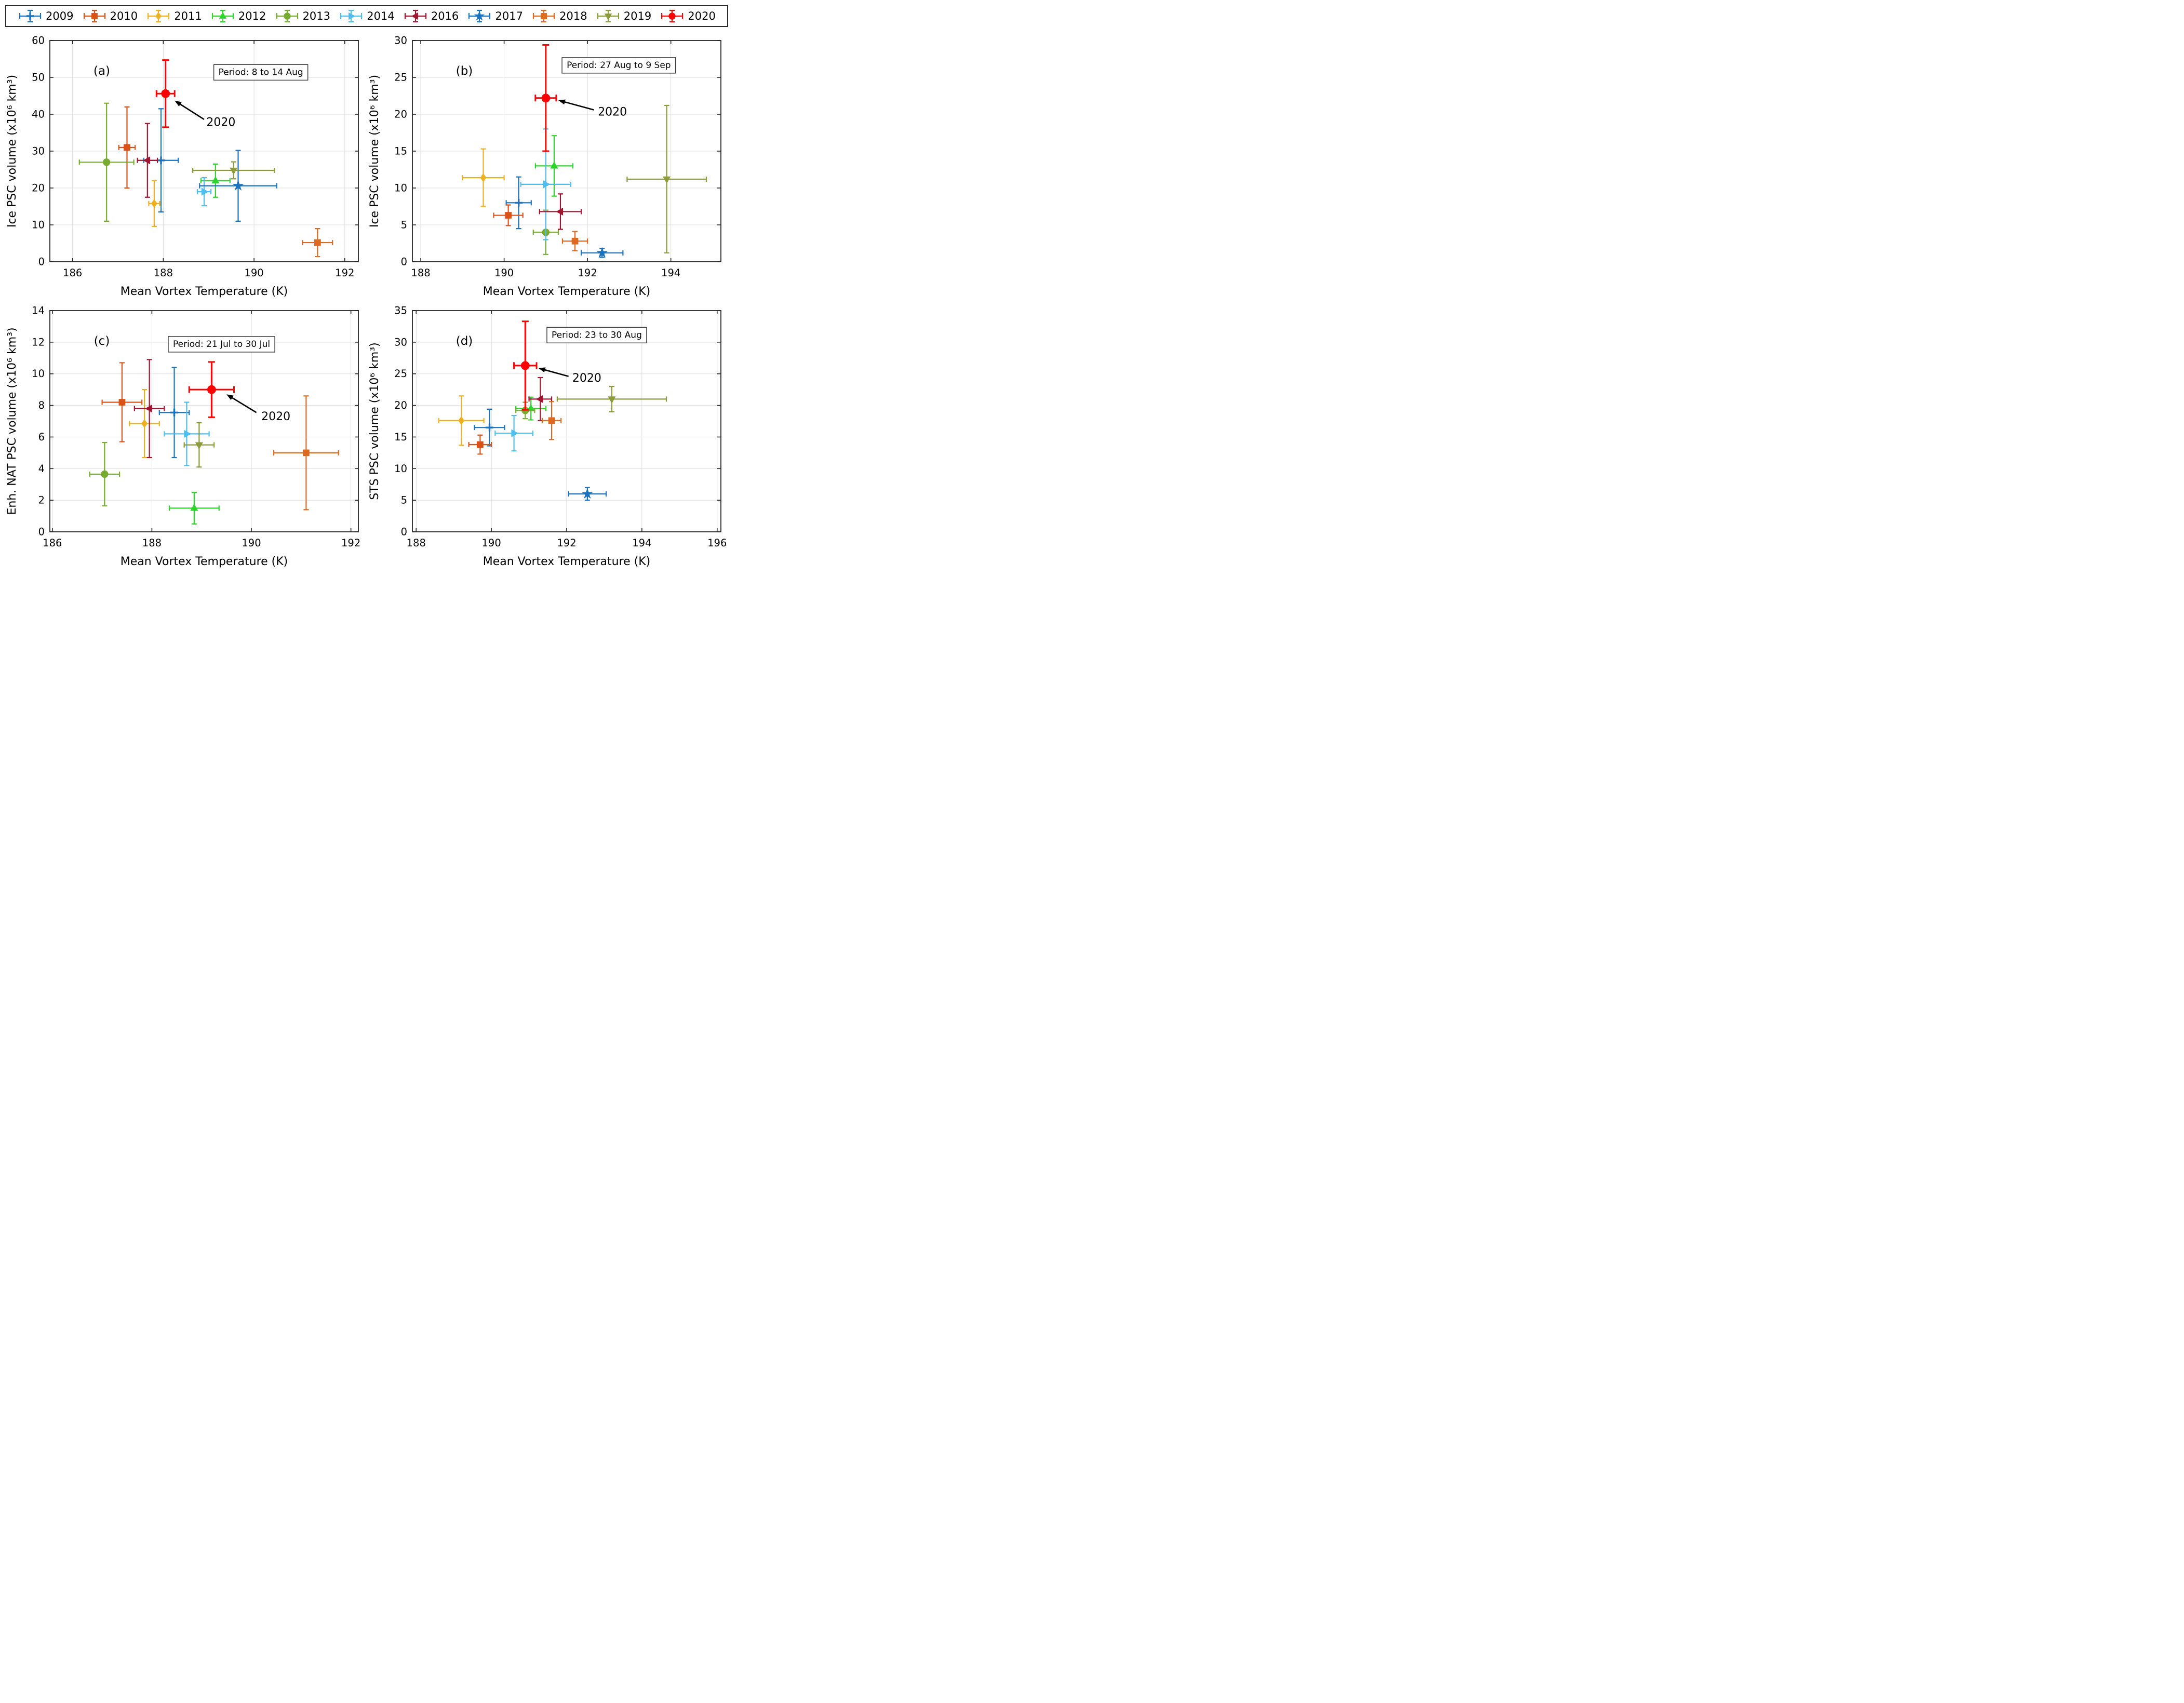  What do you see at coordinates (261, 72) in the screenshot?
I see `period-label: Period: 8 to 14 Aug` at bounding box center [261, 72].